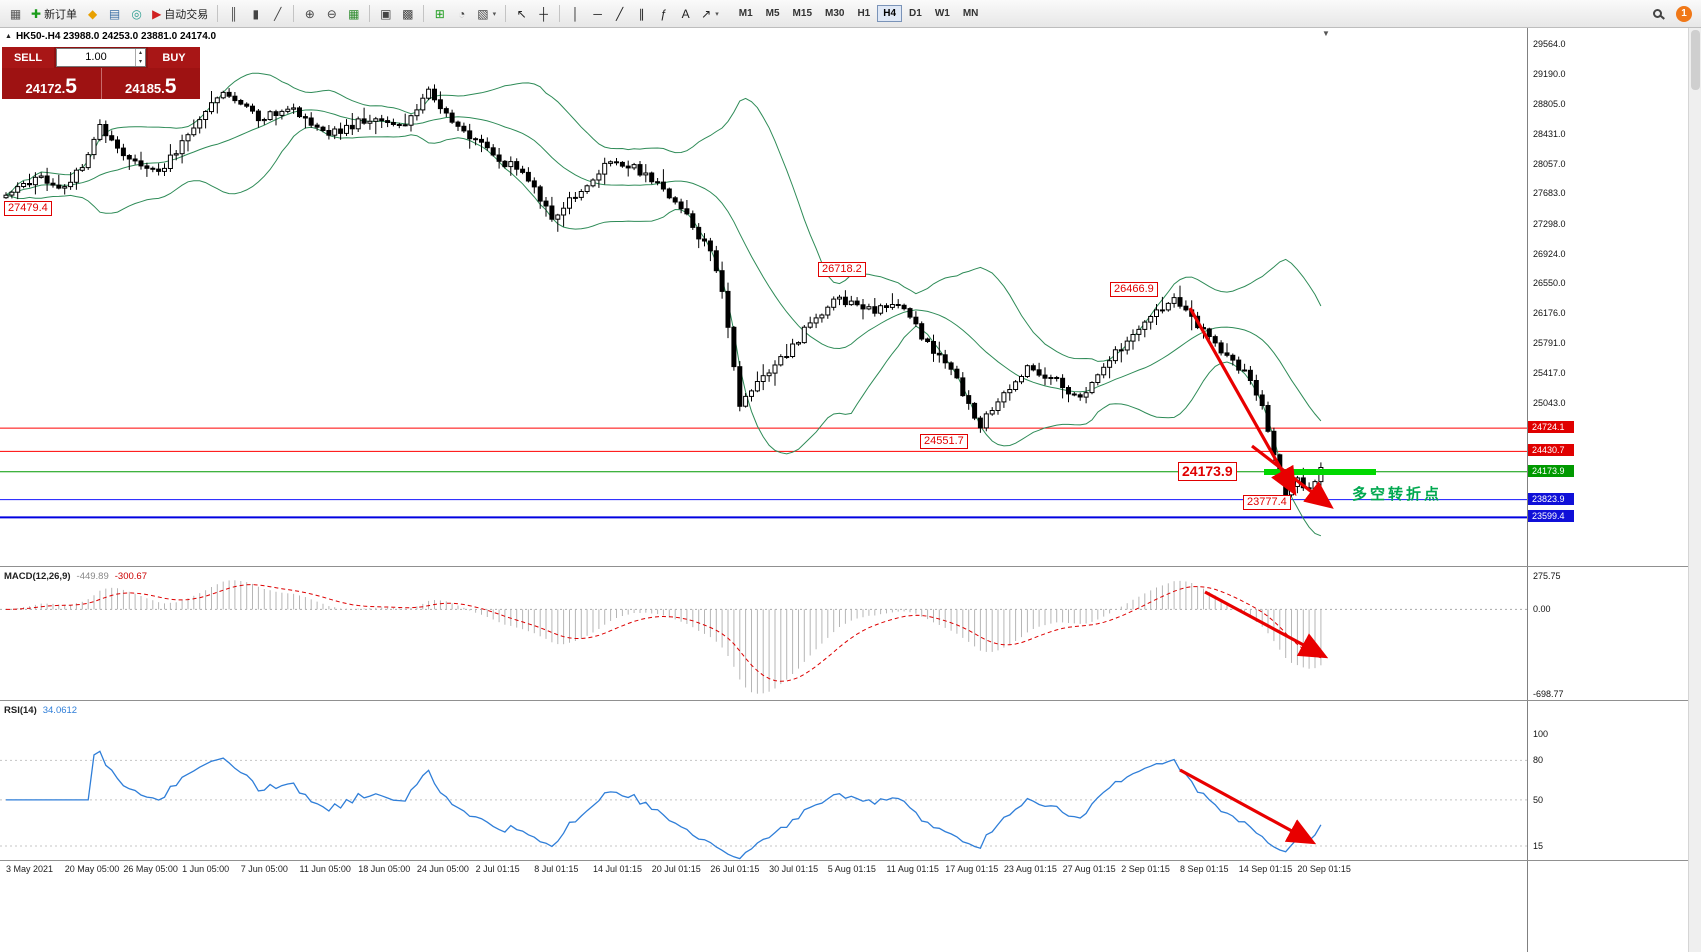  What do you see at coordinates (385, 13) in the screenshot?
I see `arrange-windows-button: ▣` at bounding box center [385, 13].